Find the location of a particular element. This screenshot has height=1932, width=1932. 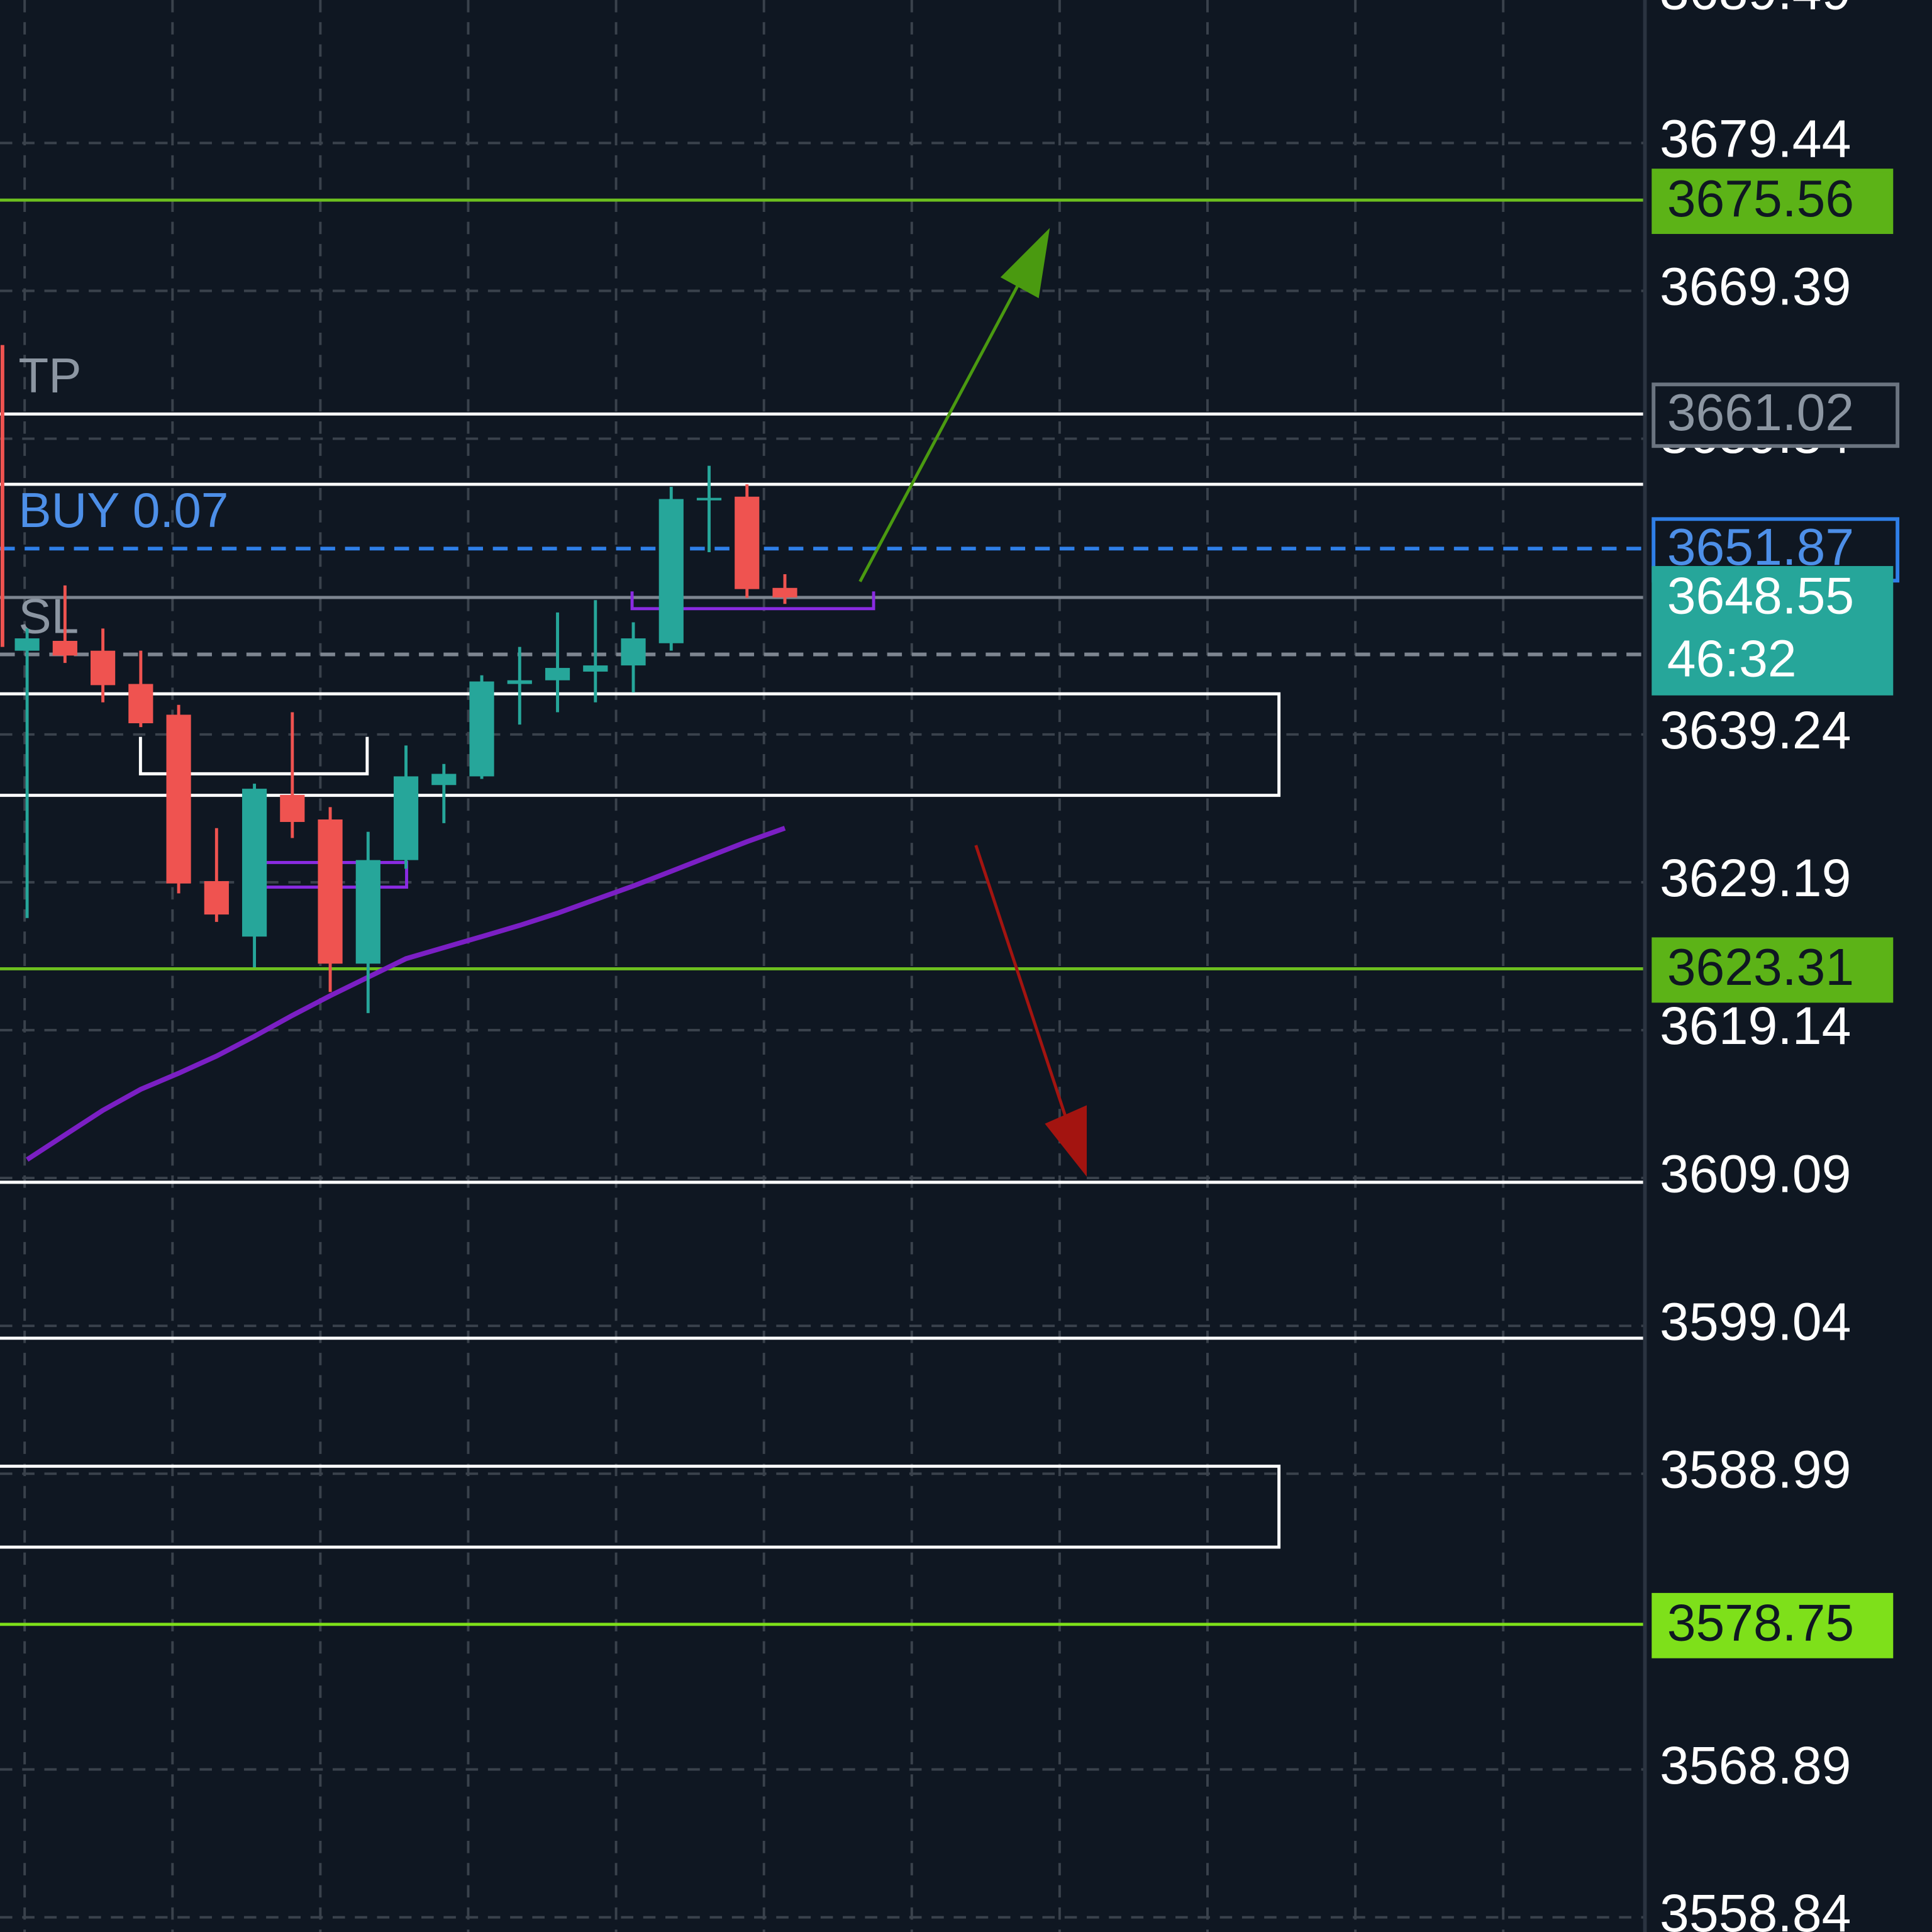

arrow-down-shaft is located at coordinates (1021, 983).